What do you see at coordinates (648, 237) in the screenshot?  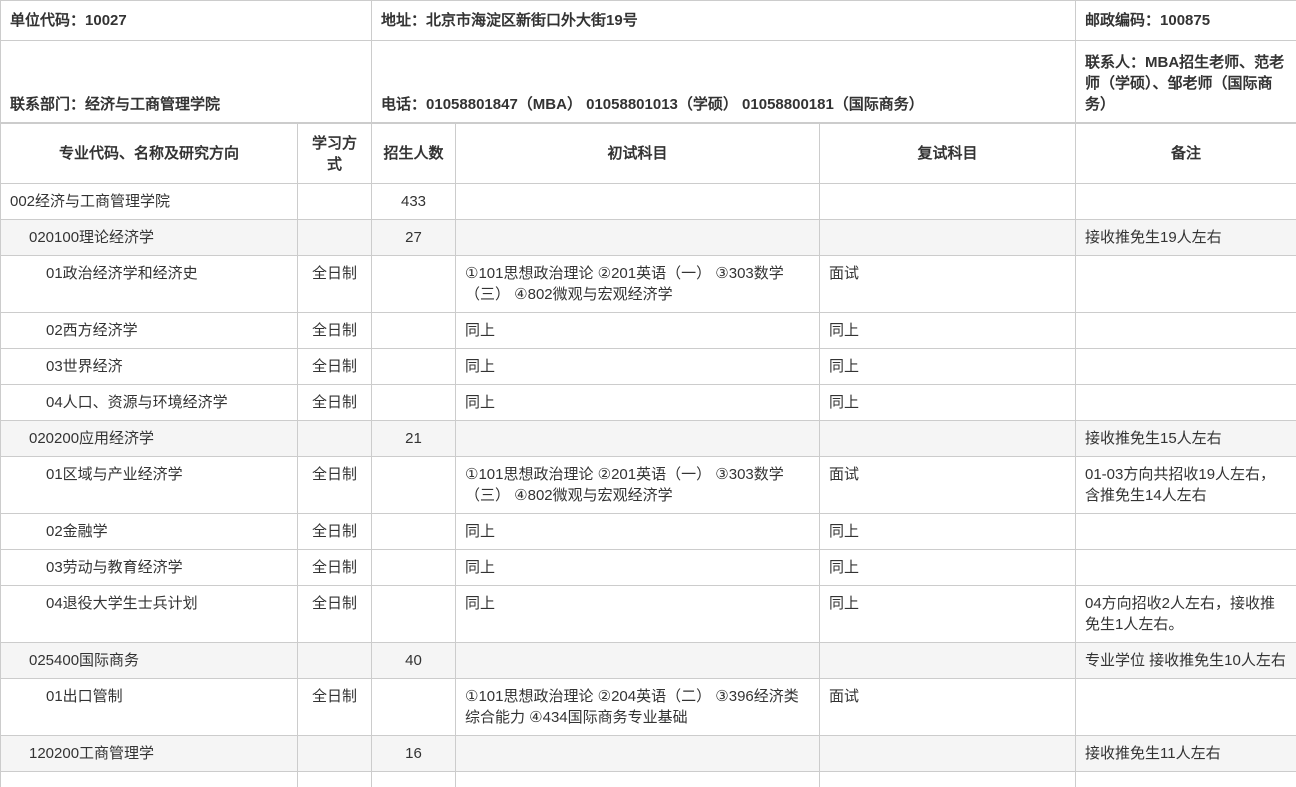 I see `table-row: 020100理论经济学 27 接收推免生19人左右` at bounding box center [648, 237].